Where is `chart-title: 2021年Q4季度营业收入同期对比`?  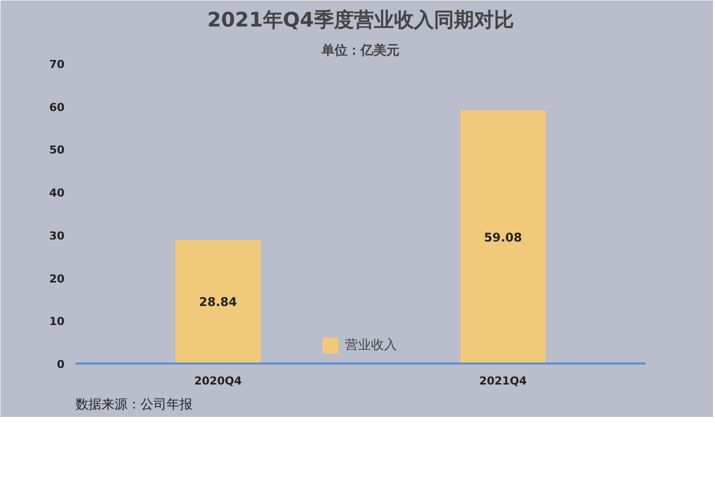
chart-title: 2021年Q4季度营业收入同期对比 is located at coordinates (360, 20).